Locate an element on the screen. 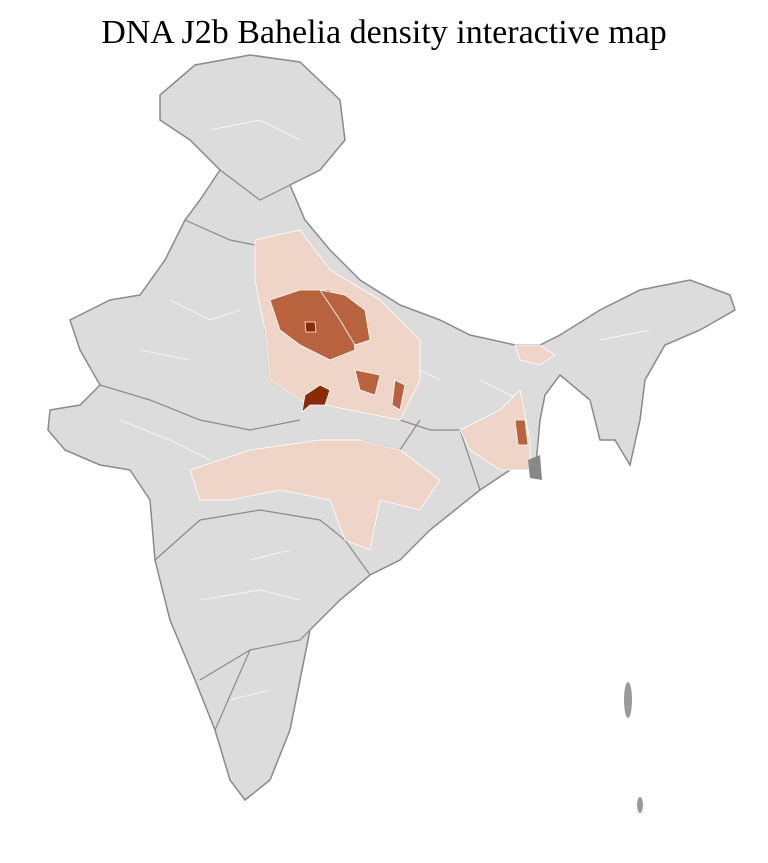 The image size is (768, 863). region-low-northeast is located at coordinates (535, 355).